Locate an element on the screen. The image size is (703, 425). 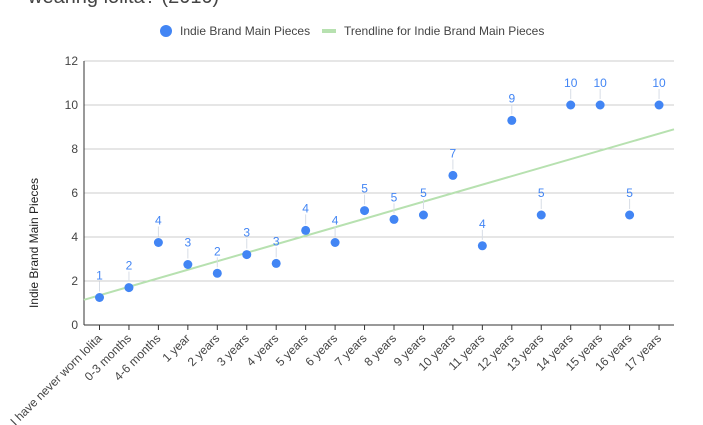
y-axis-title: Indie Brand Main Pieces is located at coordinates (34, 243).